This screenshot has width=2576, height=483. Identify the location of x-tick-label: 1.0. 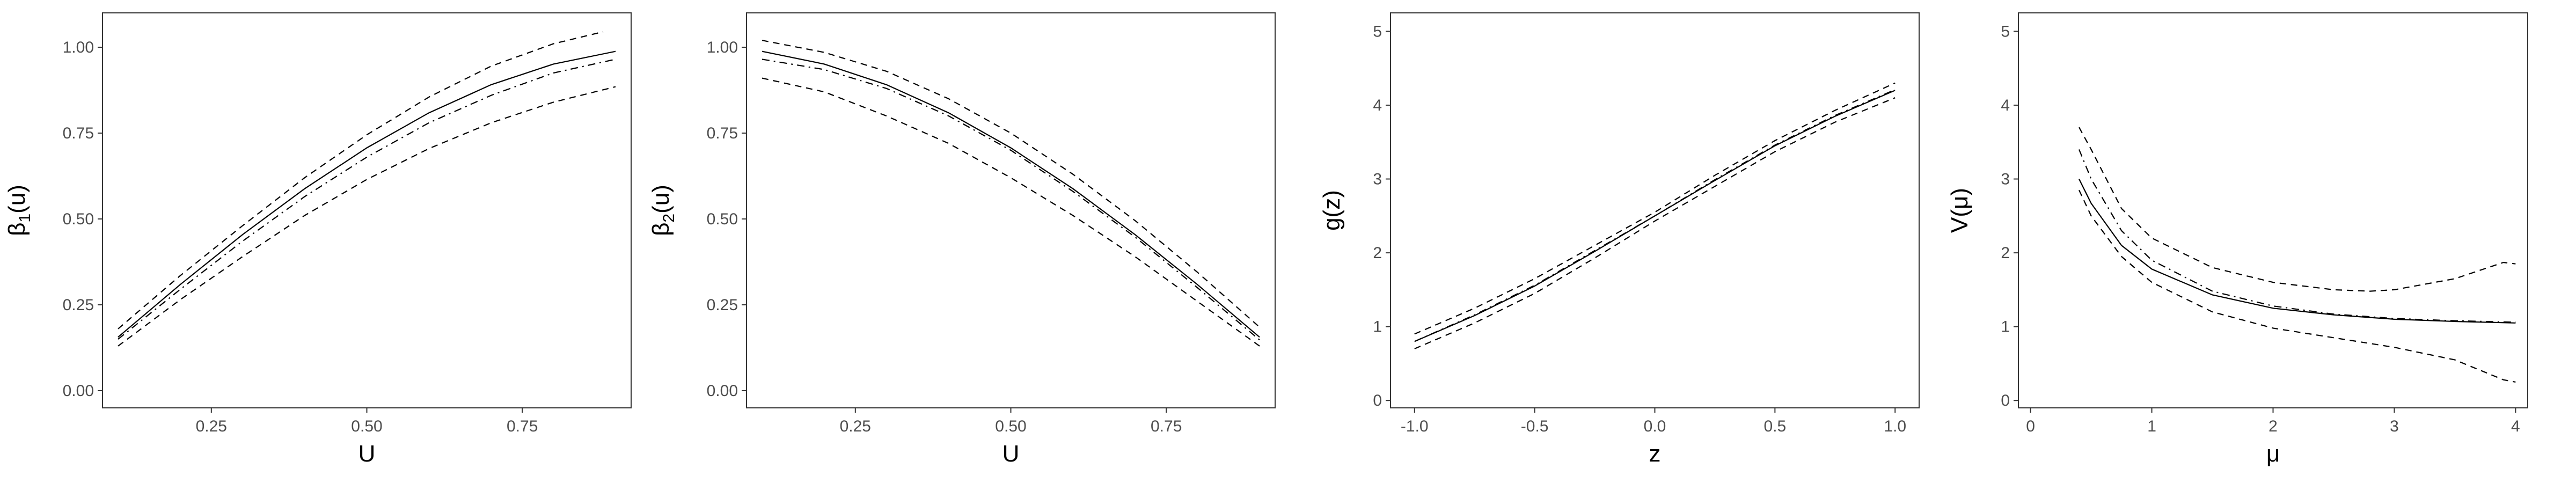
(1895, 426).